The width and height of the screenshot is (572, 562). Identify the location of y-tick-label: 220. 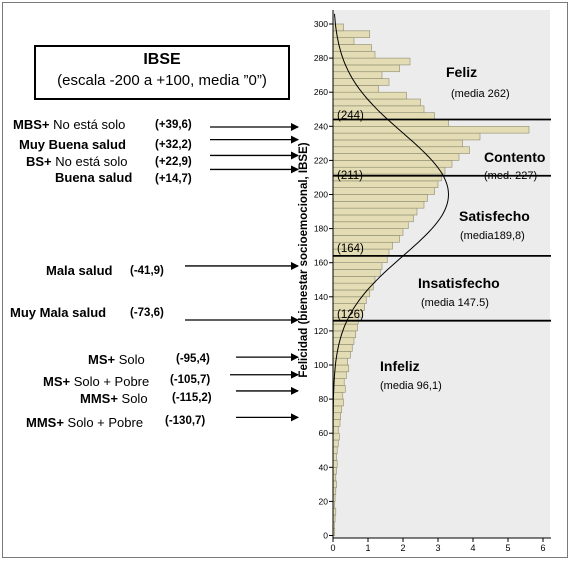
(321, 160).